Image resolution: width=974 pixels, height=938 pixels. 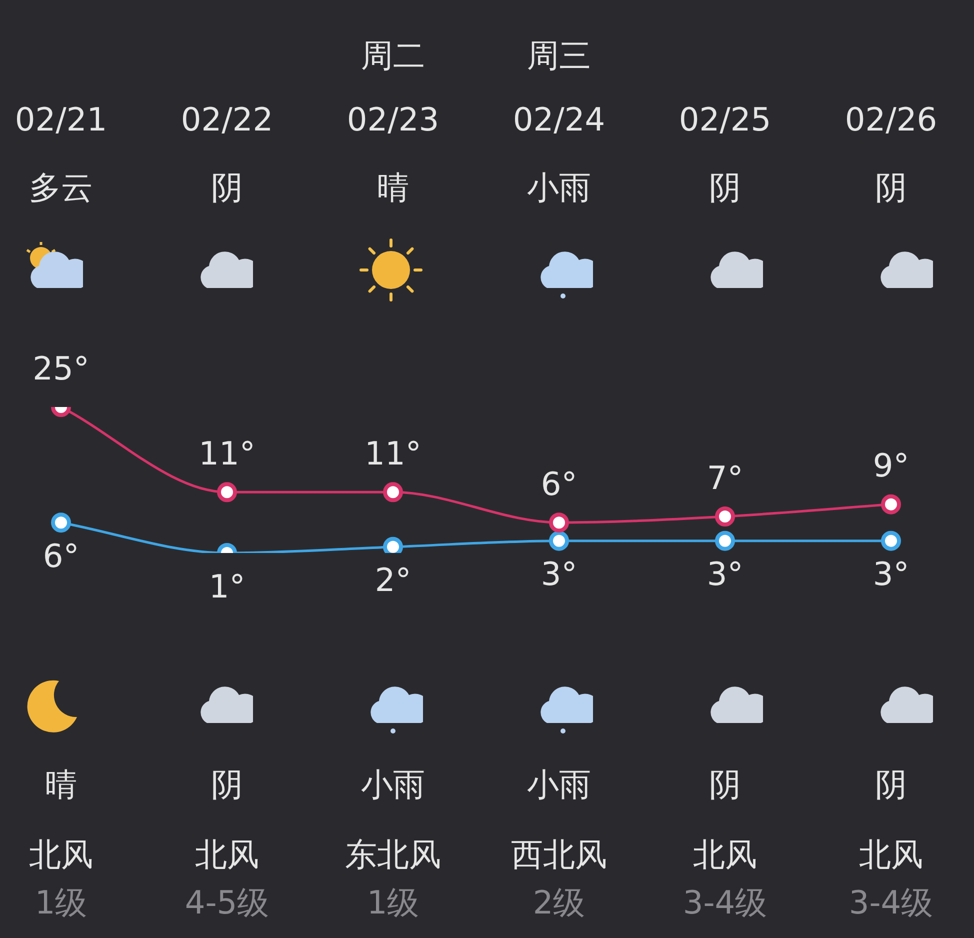 I want to click on text: 周三, so click(x=559, y=55).